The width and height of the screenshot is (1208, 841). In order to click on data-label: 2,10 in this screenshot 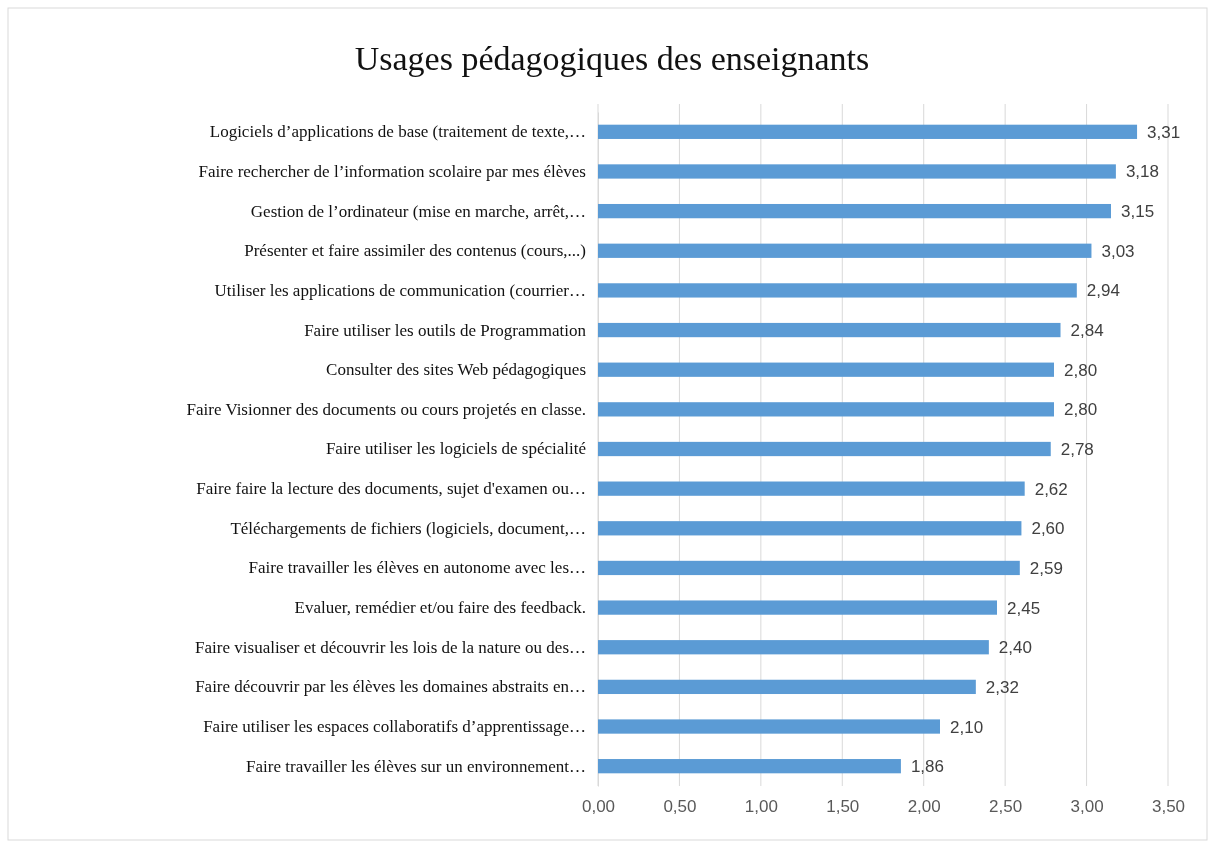, I will do `click(967, 727)`.